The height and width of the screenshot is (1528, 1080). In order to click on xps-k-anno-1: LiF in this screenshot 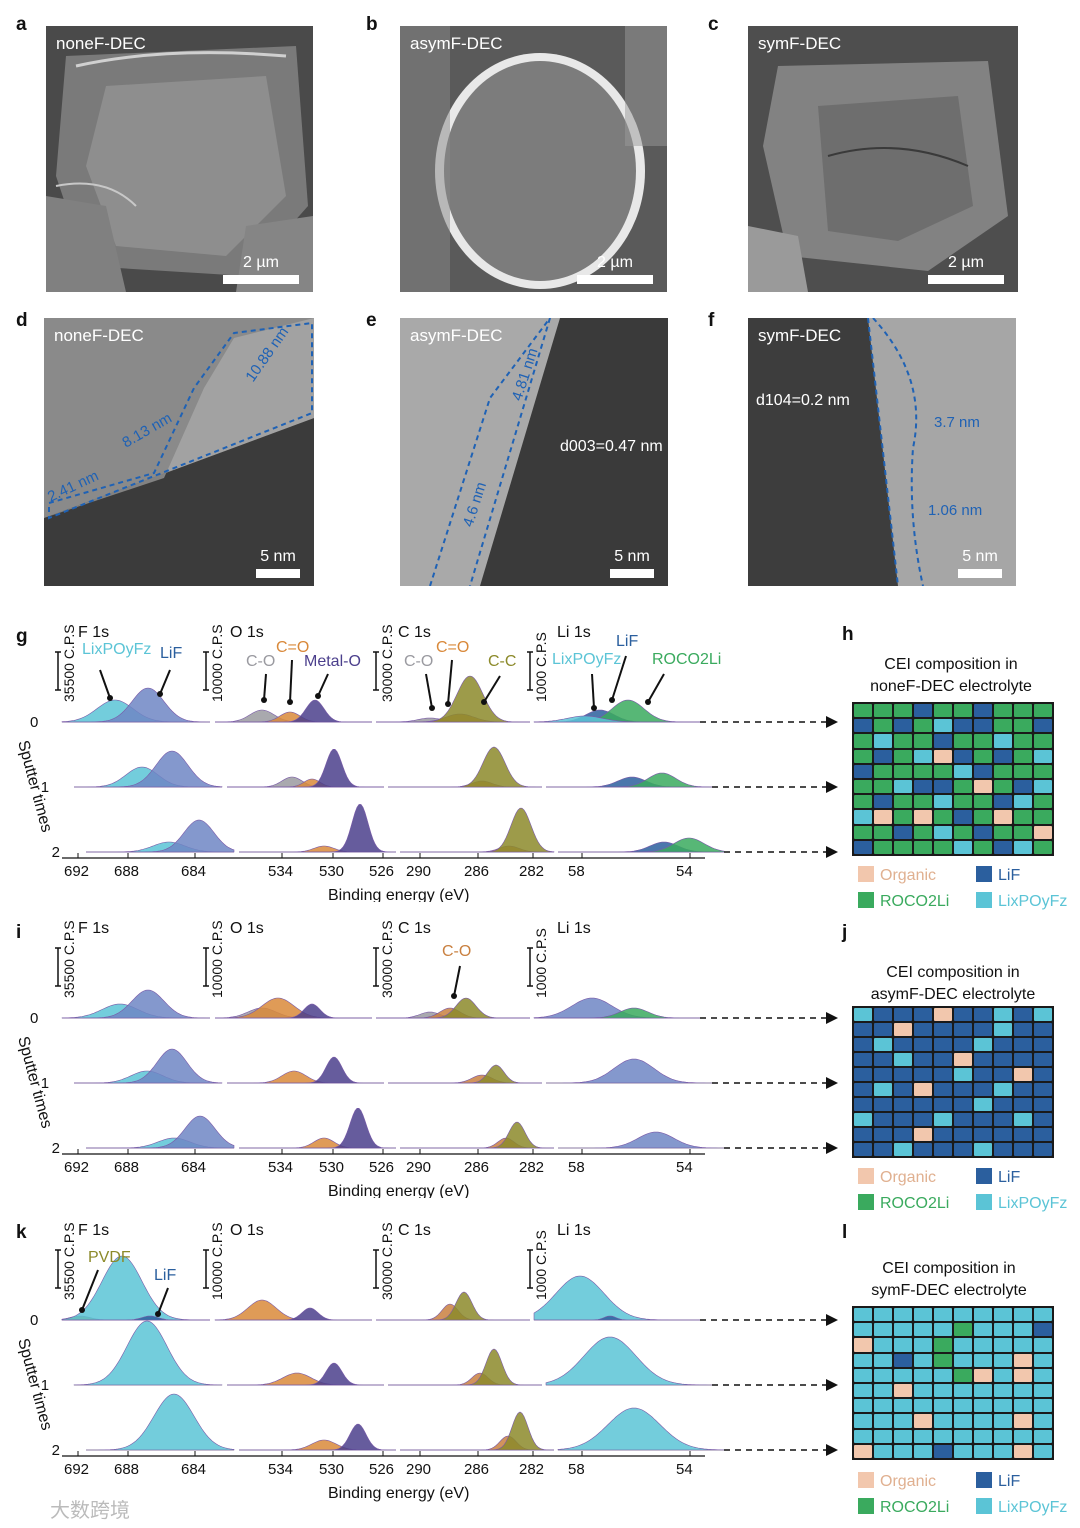, I will do `click(165, 1275)`.